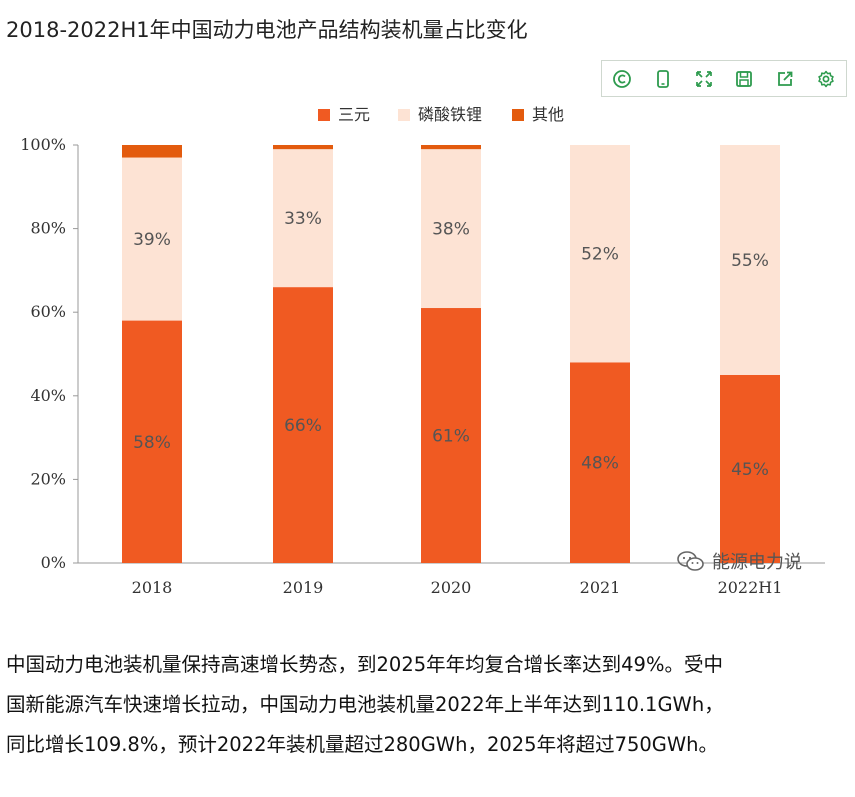 The image size is (855, 797). I want to click on data-label: 66%, so click(303, 426).